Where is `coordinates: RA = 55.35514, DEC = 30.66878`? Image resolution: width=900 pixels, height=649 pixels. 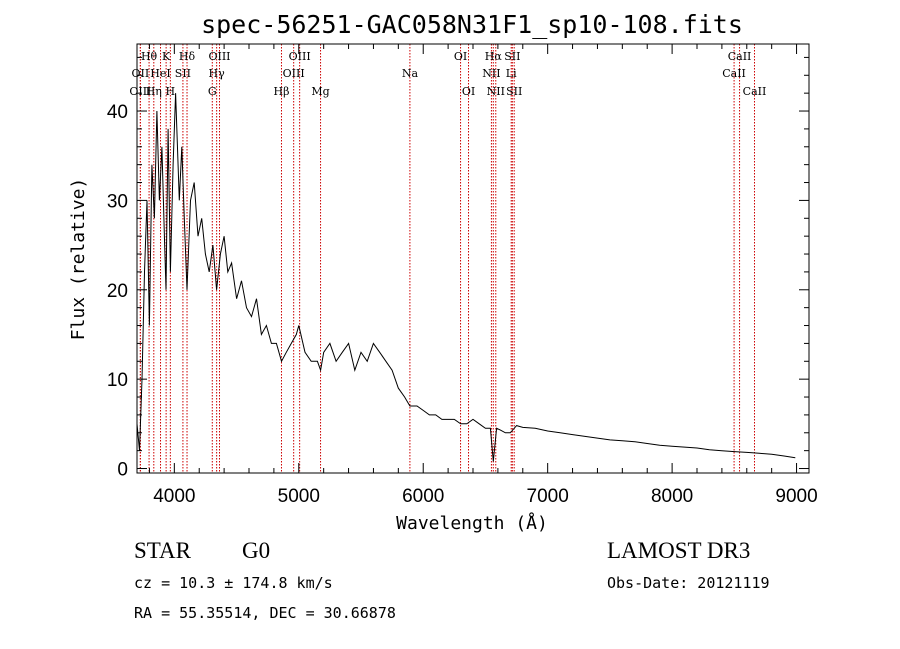 coordinates: RA = 55.35514, DEC = 30.66878 is located at coordinates (265, 613).